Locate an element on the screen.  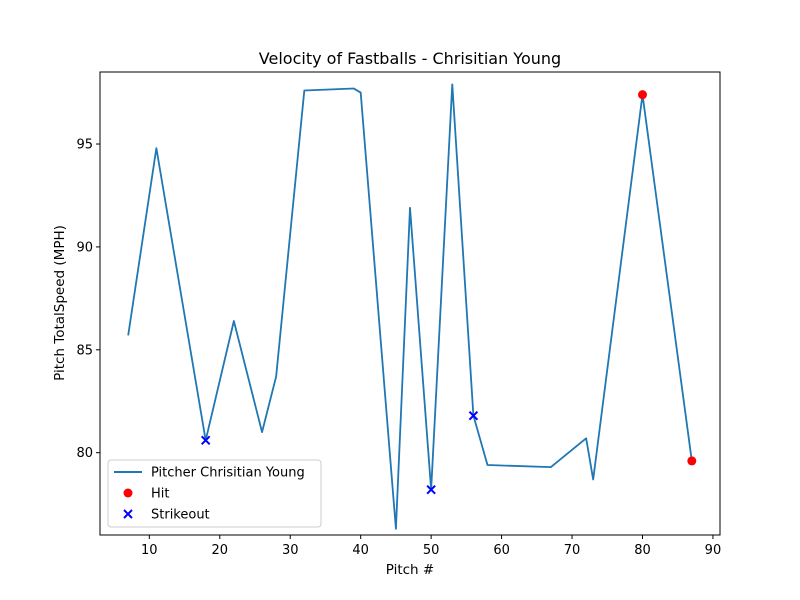
y-axis: 80 85 90 95 is located at coordinates (88, 299).